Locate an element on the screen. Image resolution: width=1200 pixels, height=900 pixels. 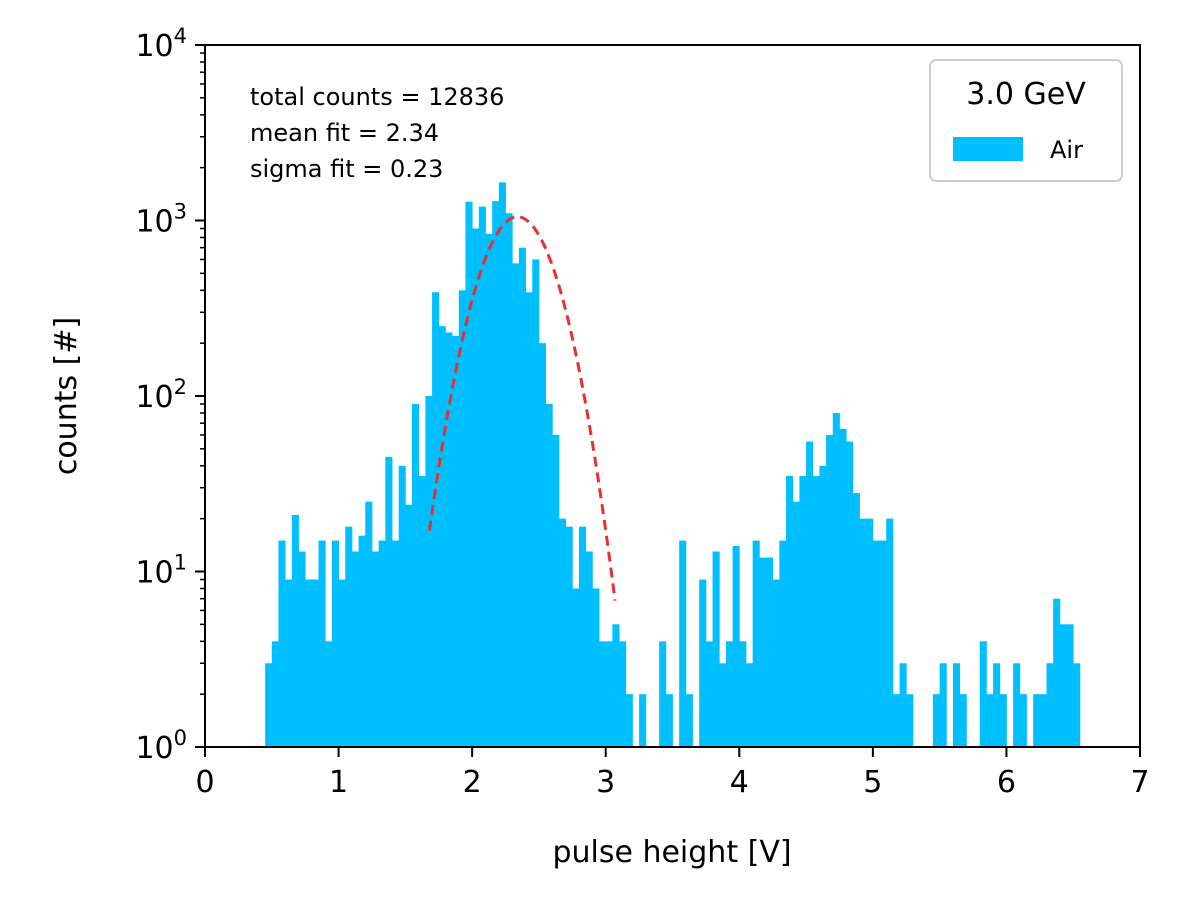
x-tick-label: 6 is located at coordinates (1006, 782).